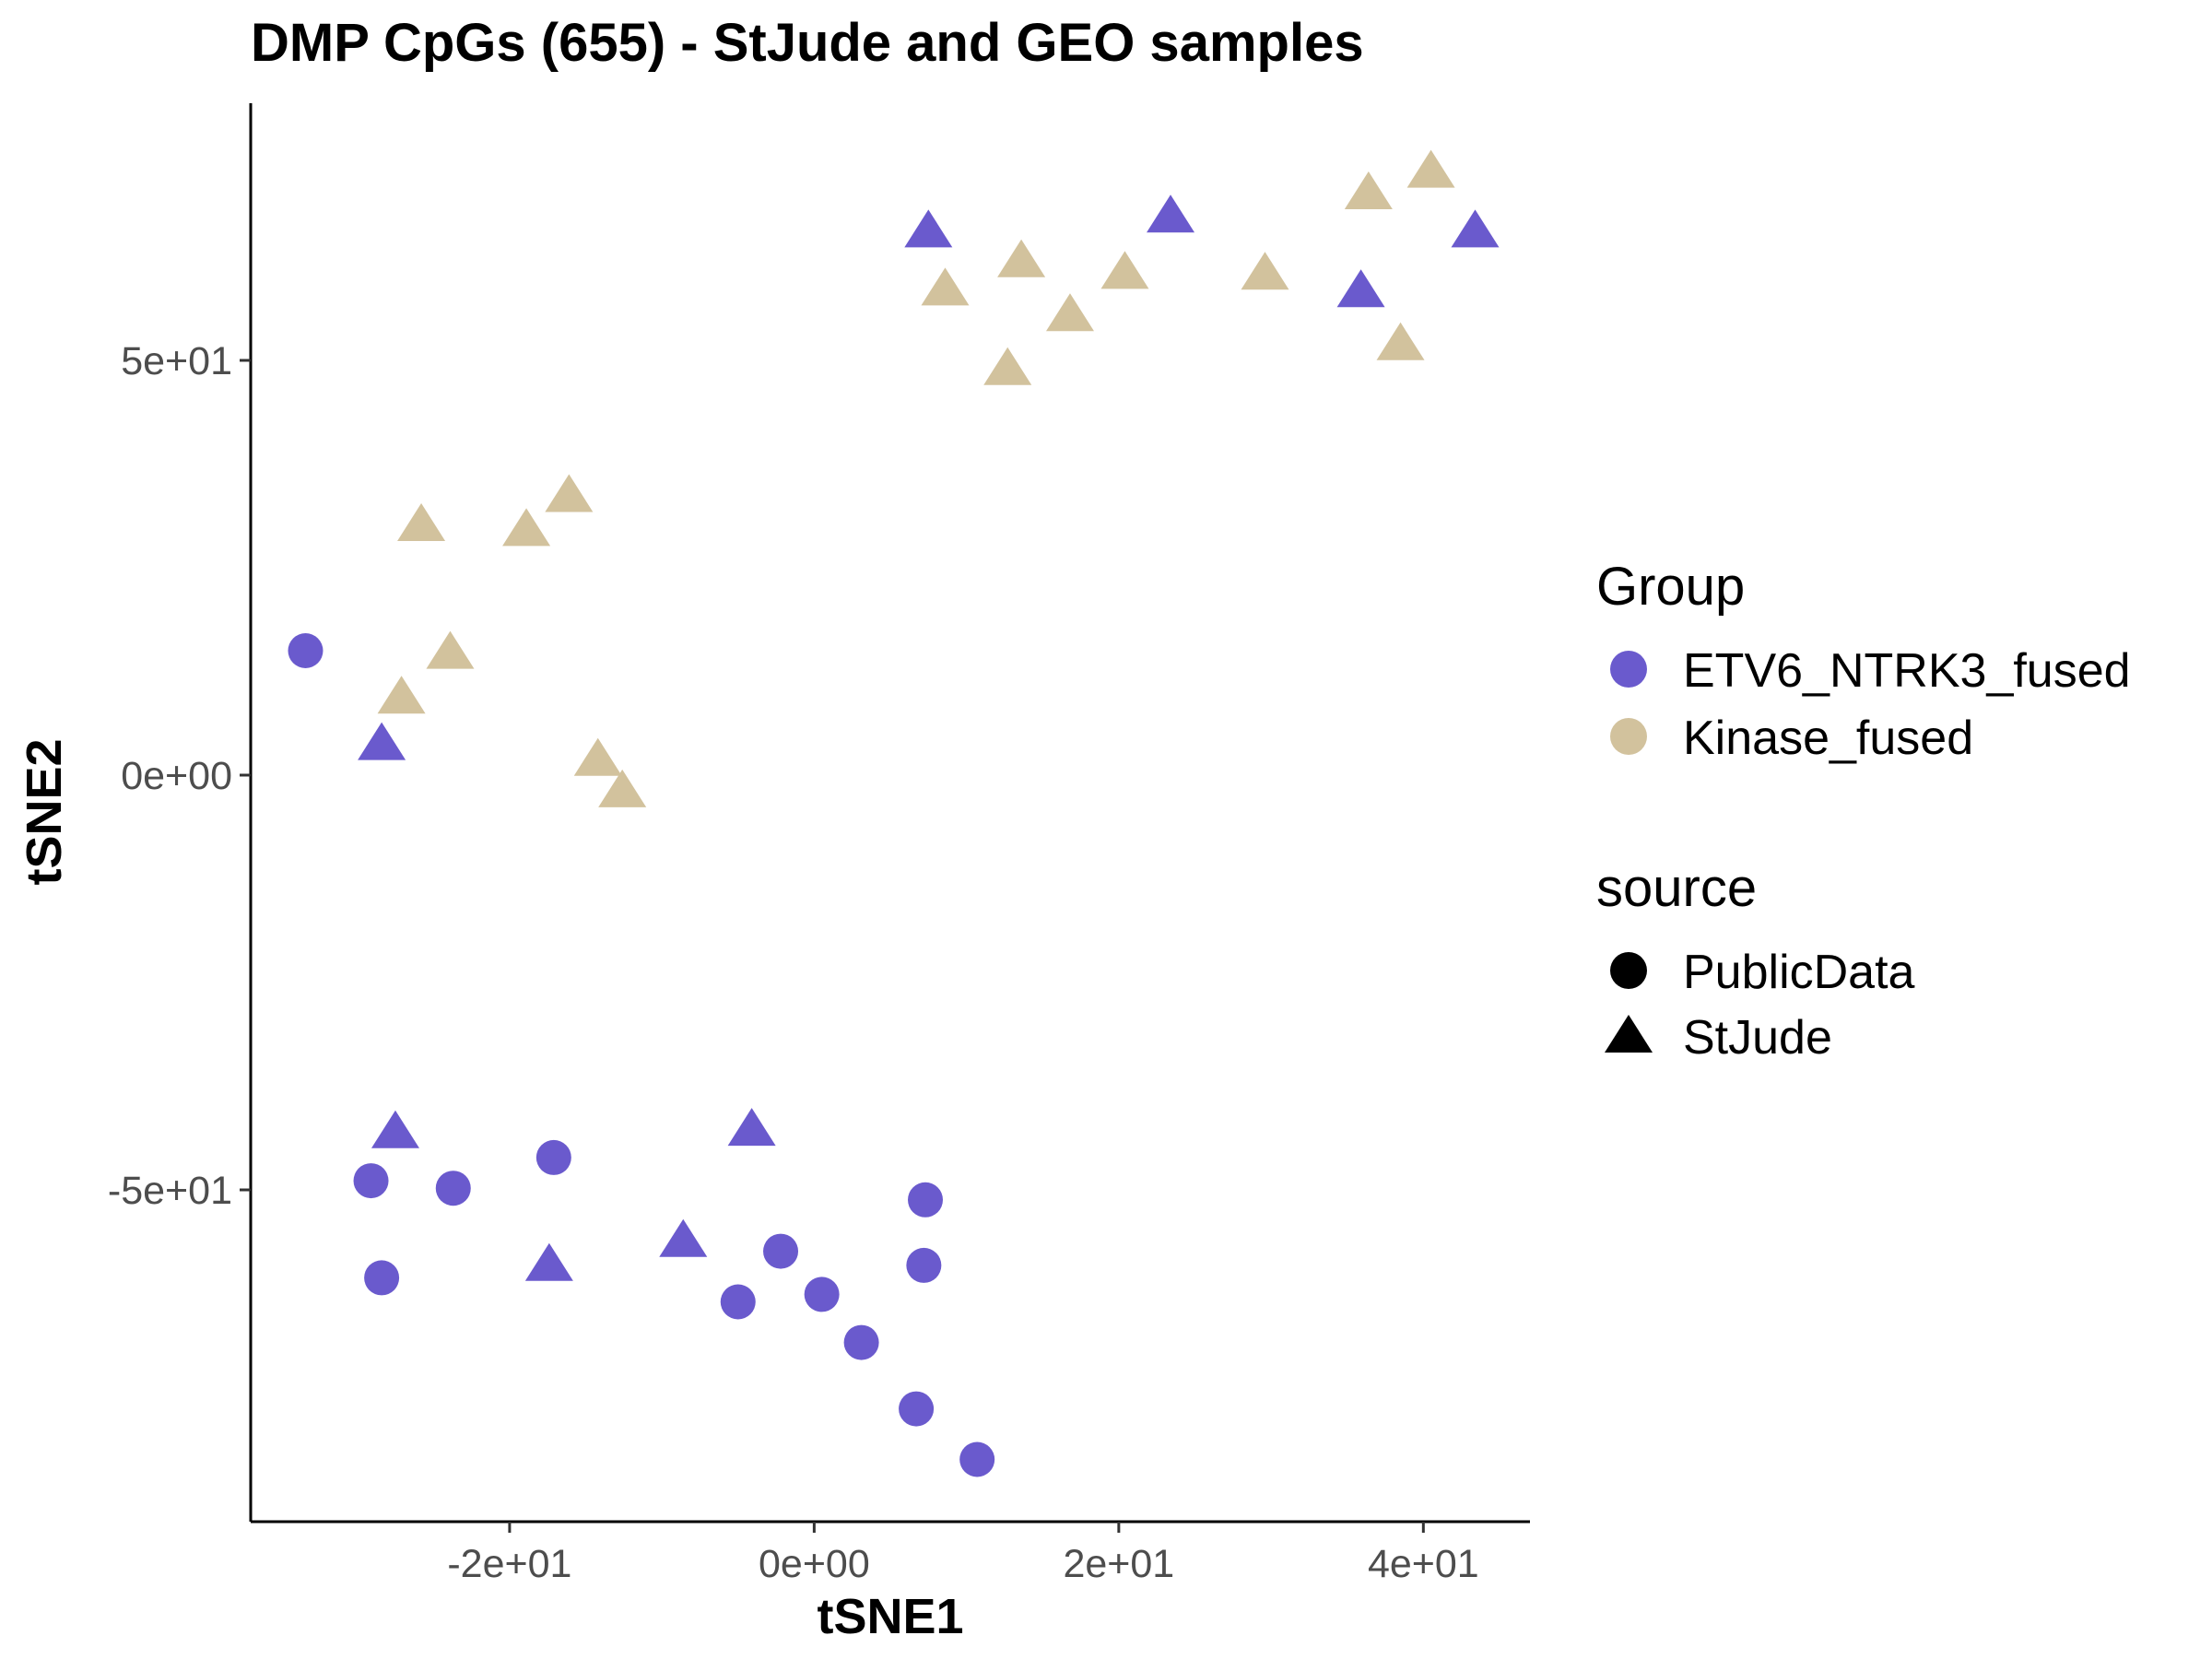 This screenshot has height=1659, width=2212. What do you see at coordinates (1676, 888) in the screenshot?
I see `legend-source-title: source` at bounding box center [1676, 888].